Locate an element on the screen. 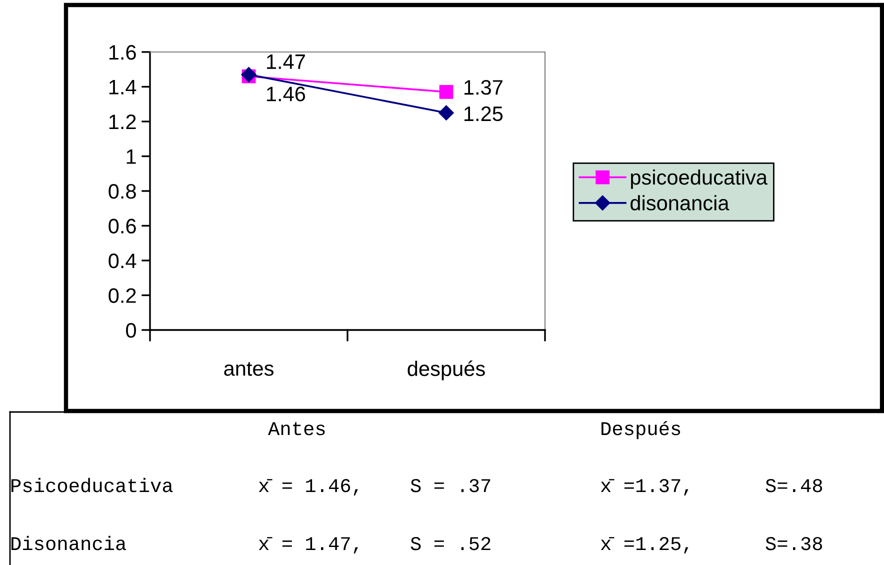 Image resolution: width=884 pixels, height=565 pixels. text: Antes is located at coordinates (296, 429).